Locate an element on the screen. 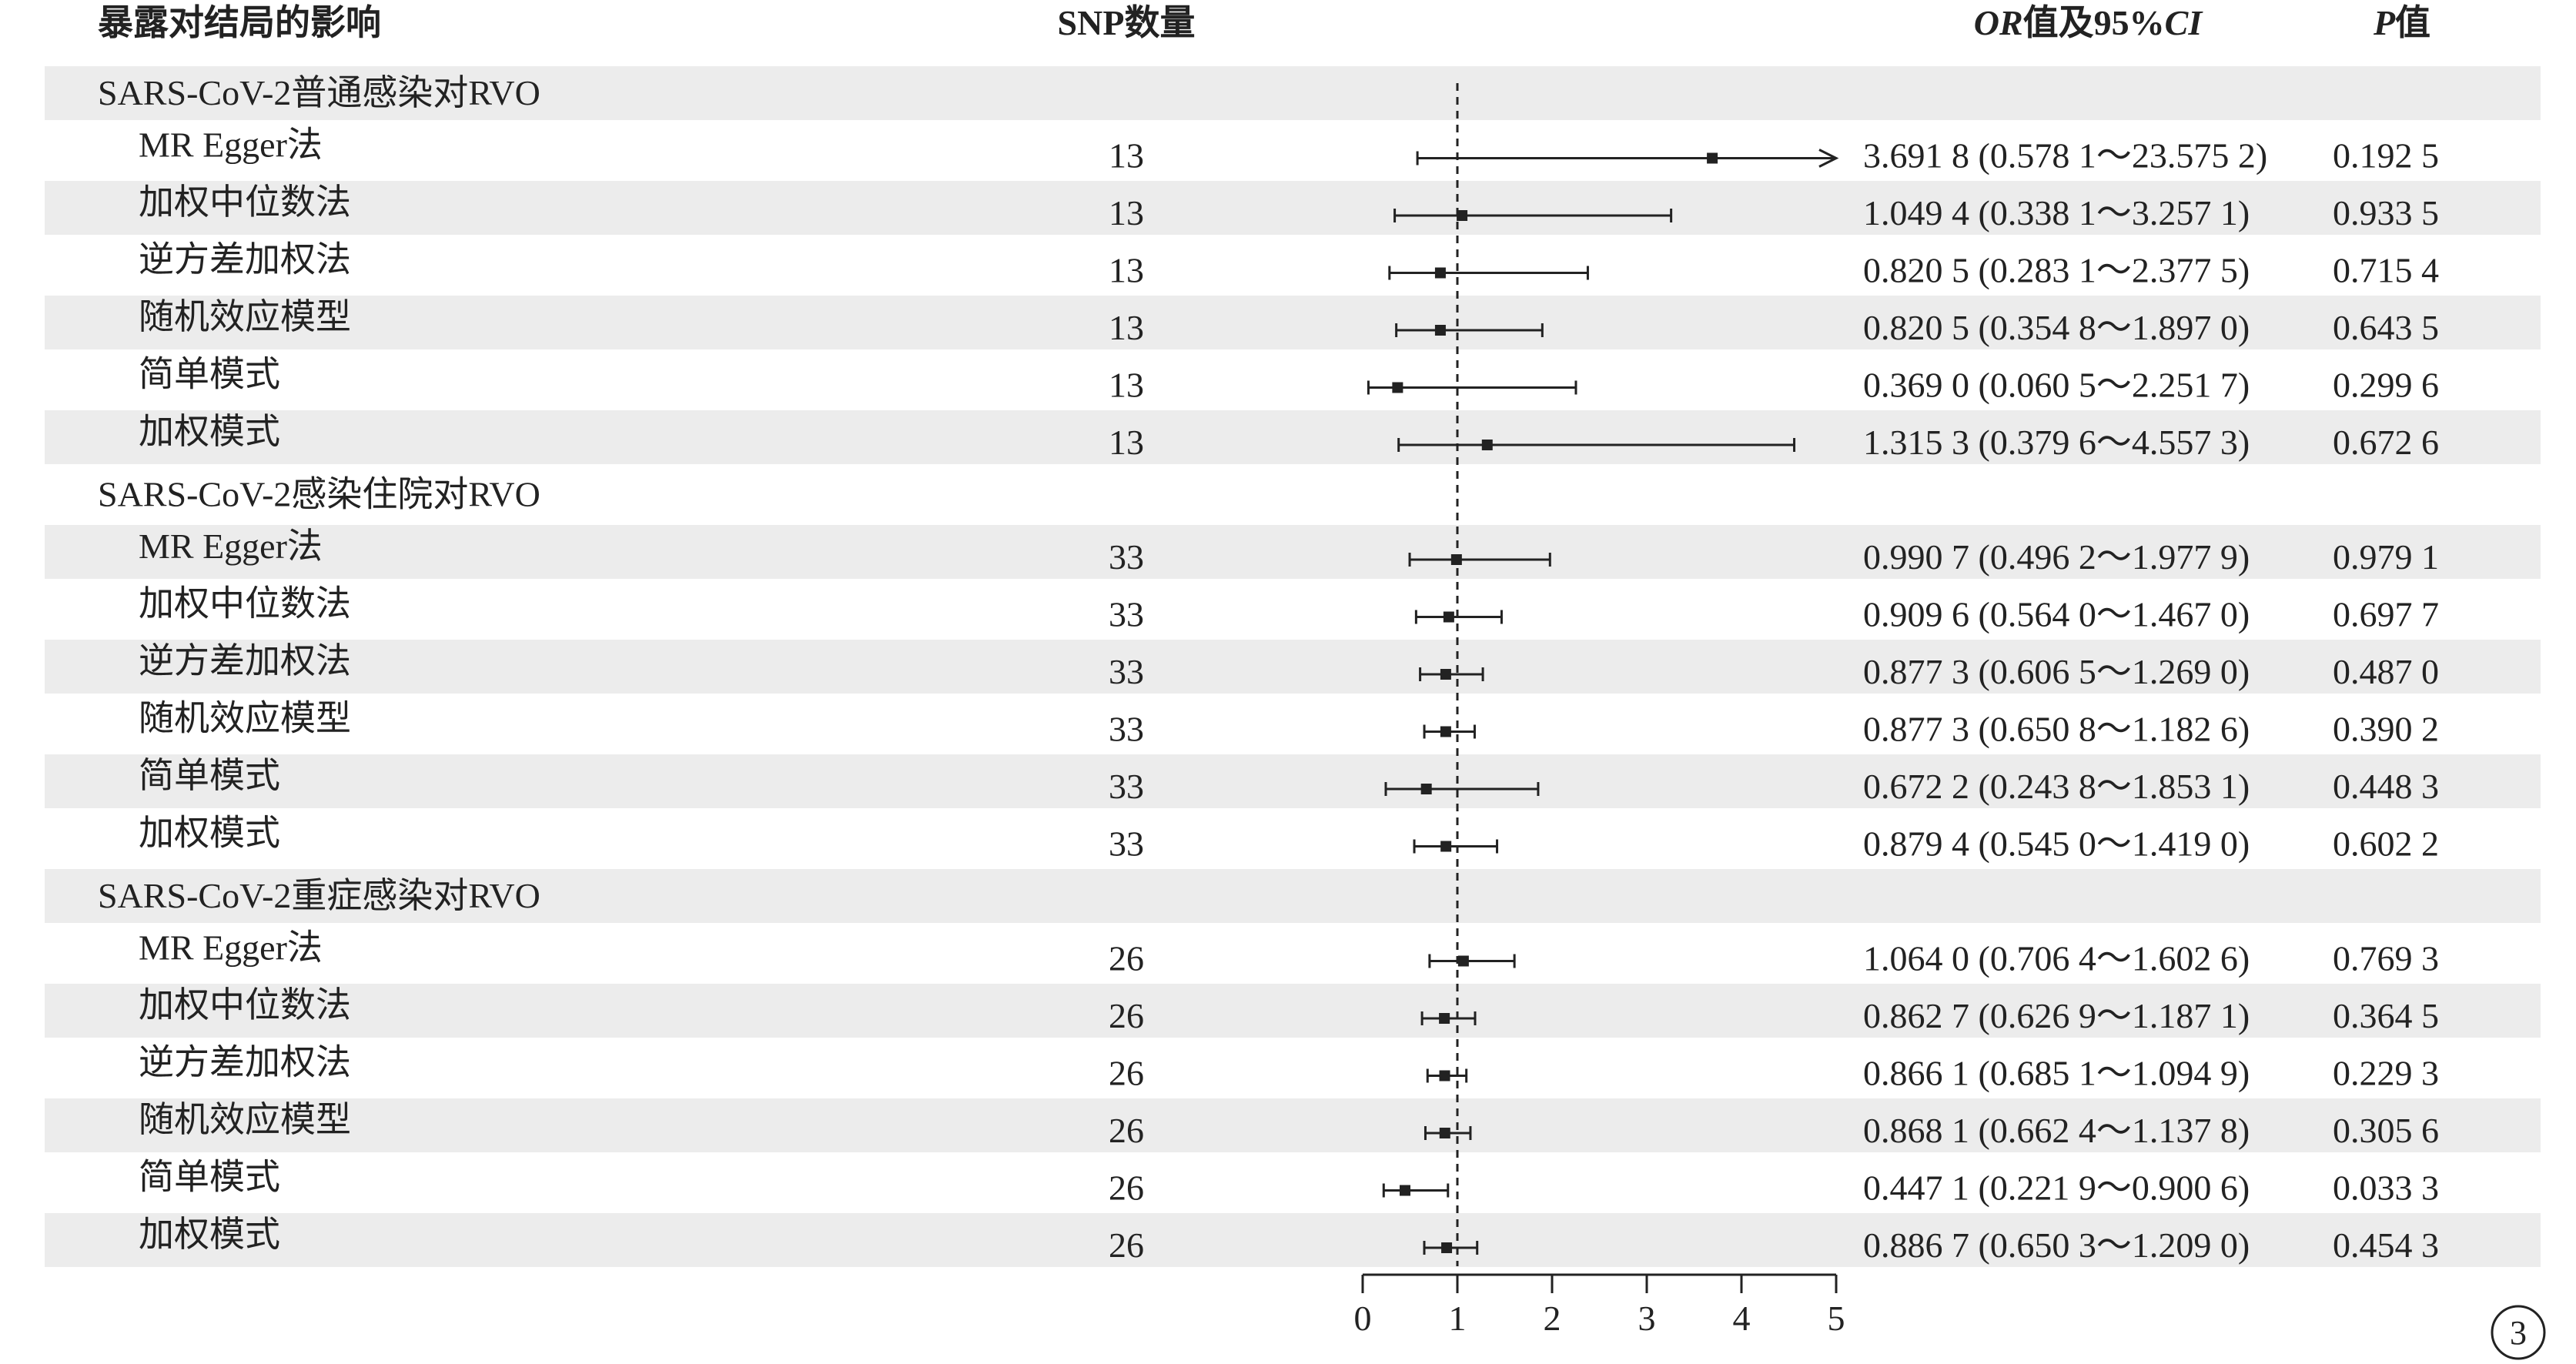 Image resolution: width=2576 pixels, height=1364 pixels. p-value: 0.933 5 is located at coordinates (2386, 212).